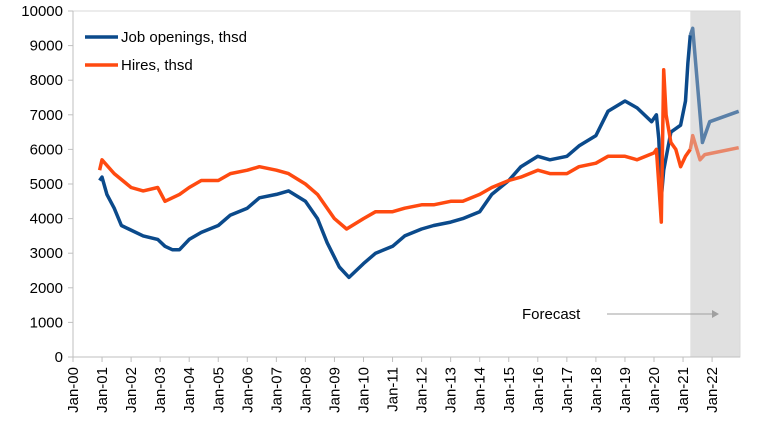 This screenshot has height=438, width=768. What do you see at coordinates (46, 149) in the screenshot?
I see `y-tick-label: 6000` at bounding box center [46, 149].